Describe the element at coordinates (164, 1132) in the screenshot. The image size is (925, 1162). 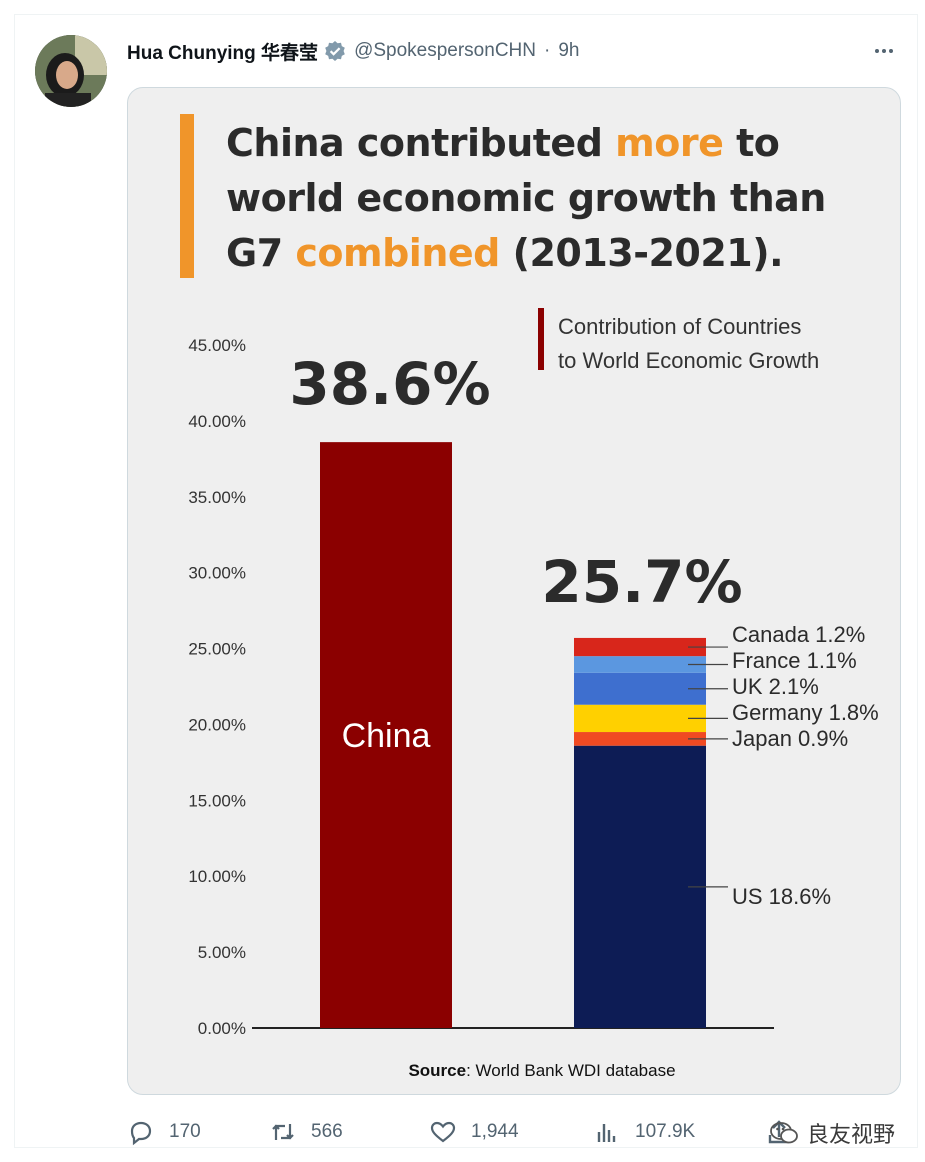
I see `reply-button: 170` at that location.